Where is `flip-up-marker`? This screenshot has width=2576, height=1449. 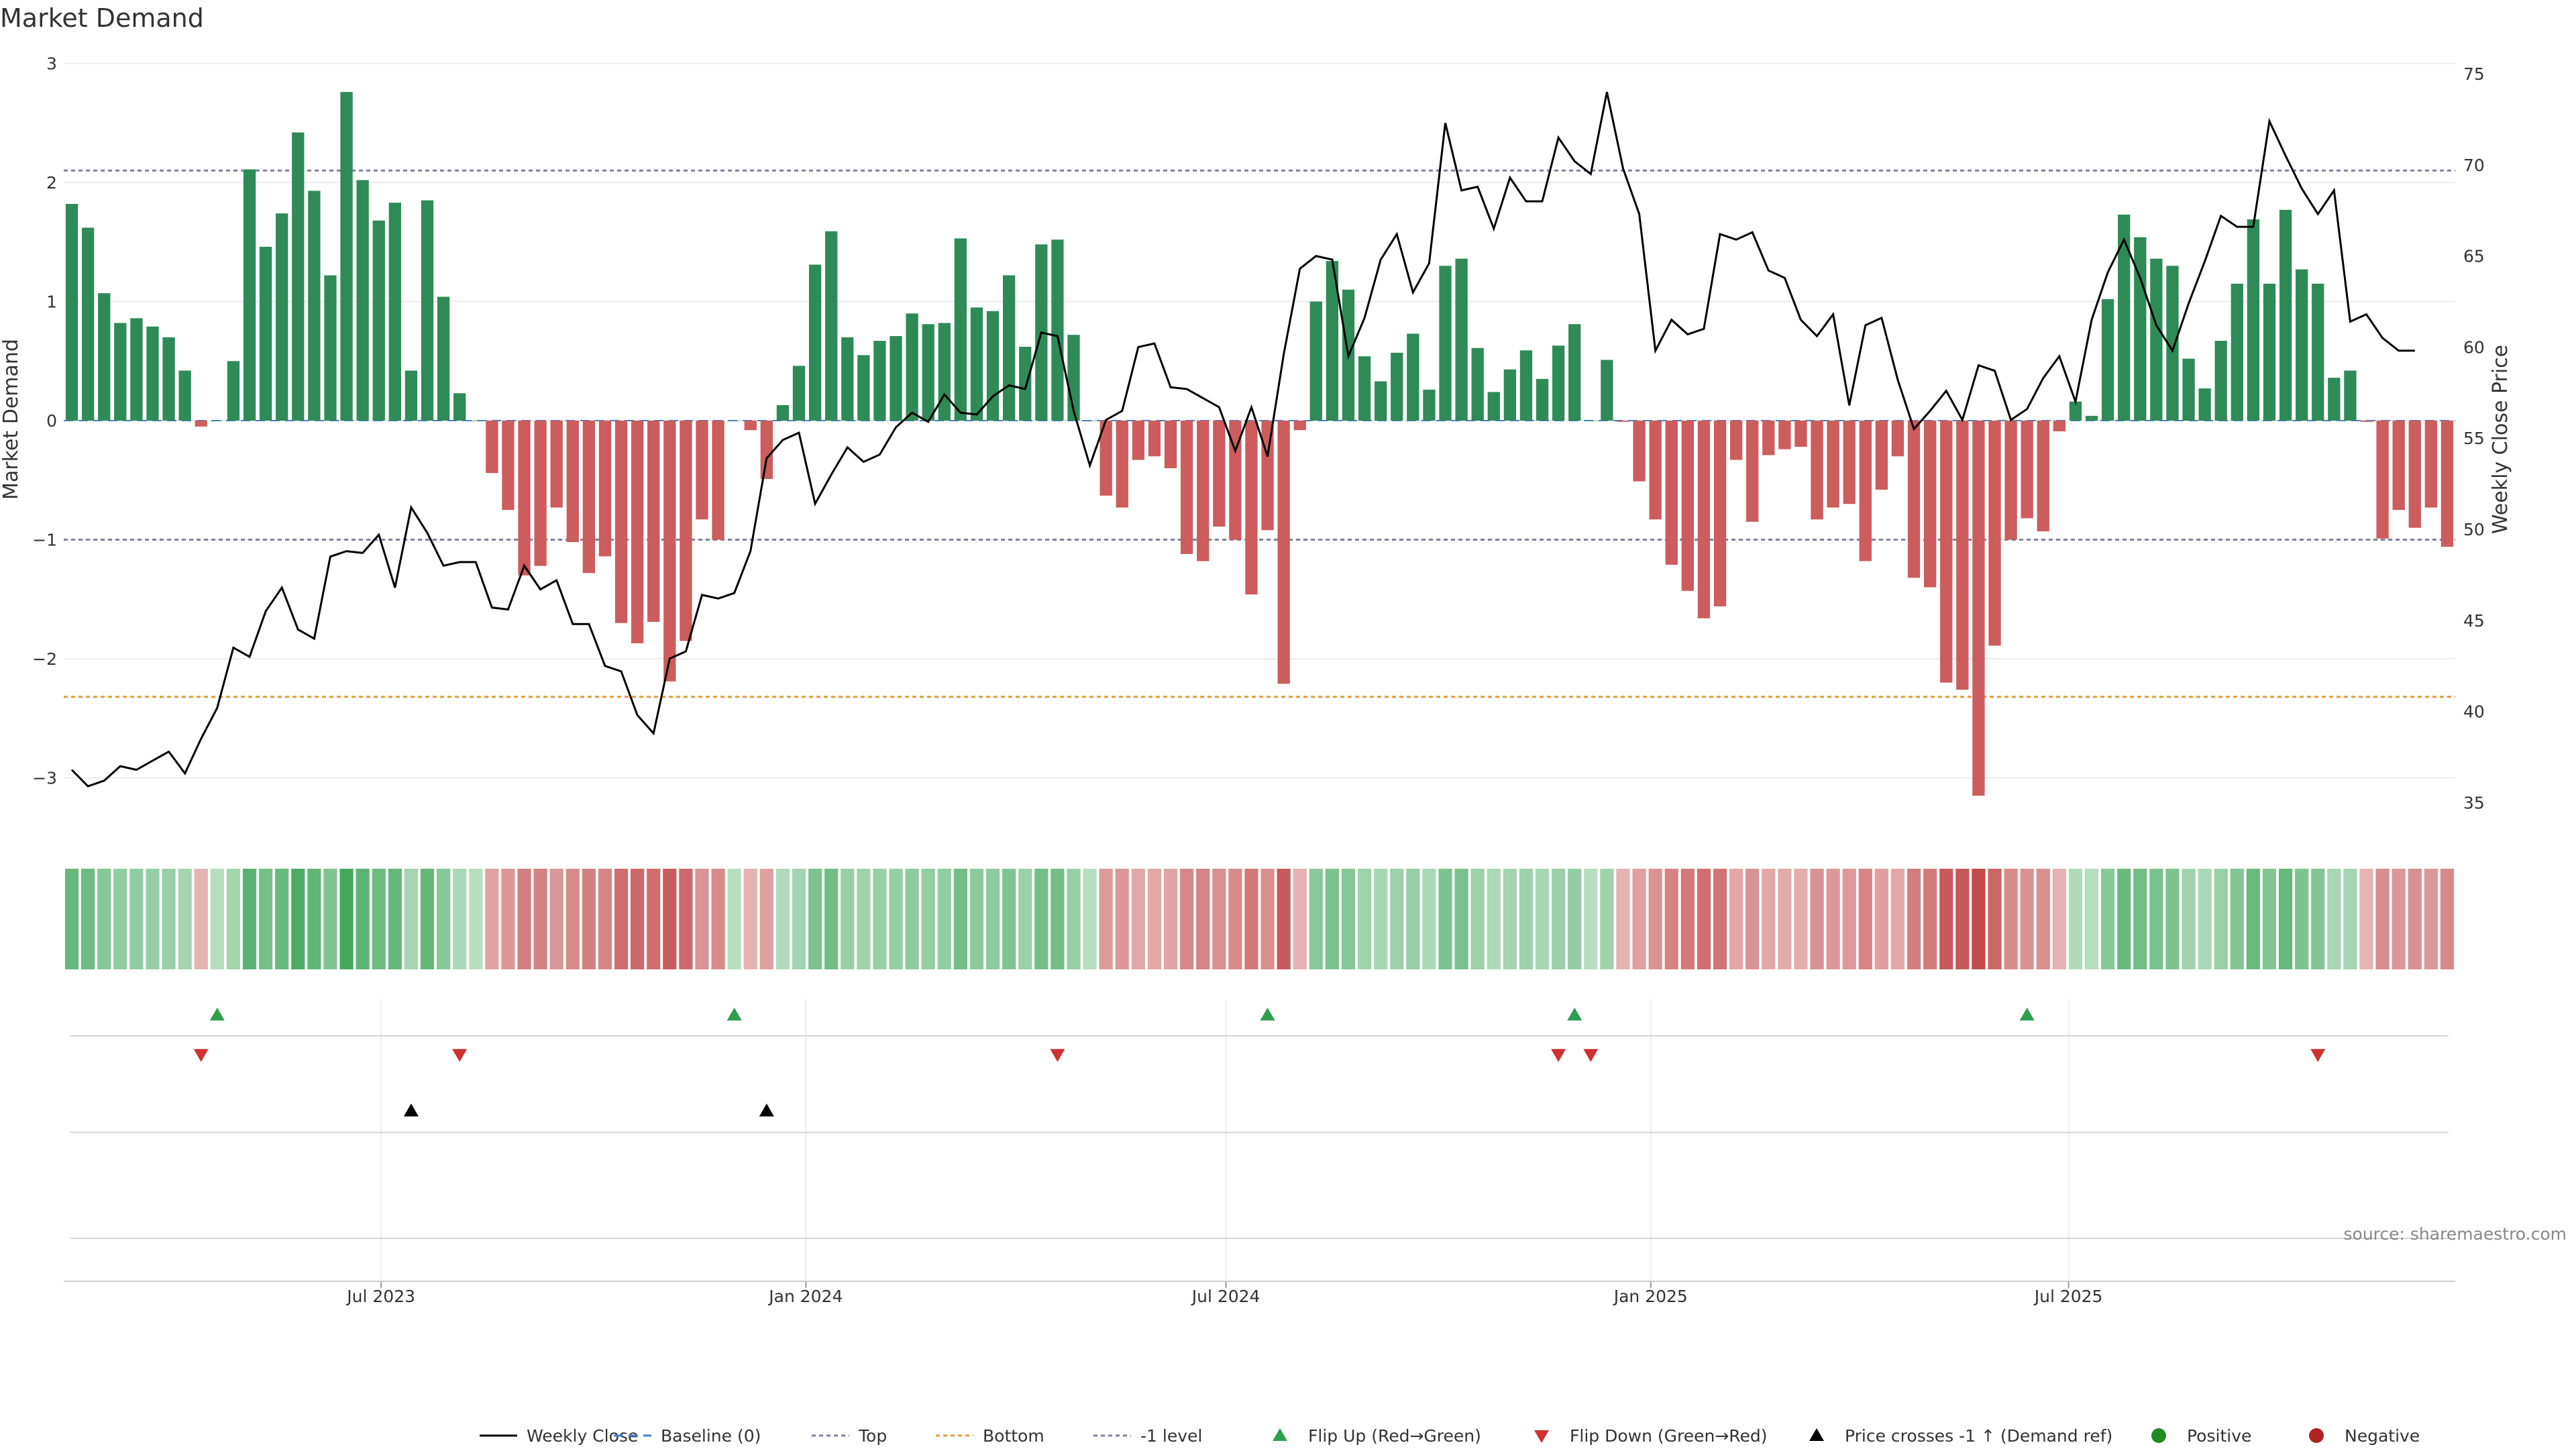
flip-up-marker is located at coordinates (217, 1014).